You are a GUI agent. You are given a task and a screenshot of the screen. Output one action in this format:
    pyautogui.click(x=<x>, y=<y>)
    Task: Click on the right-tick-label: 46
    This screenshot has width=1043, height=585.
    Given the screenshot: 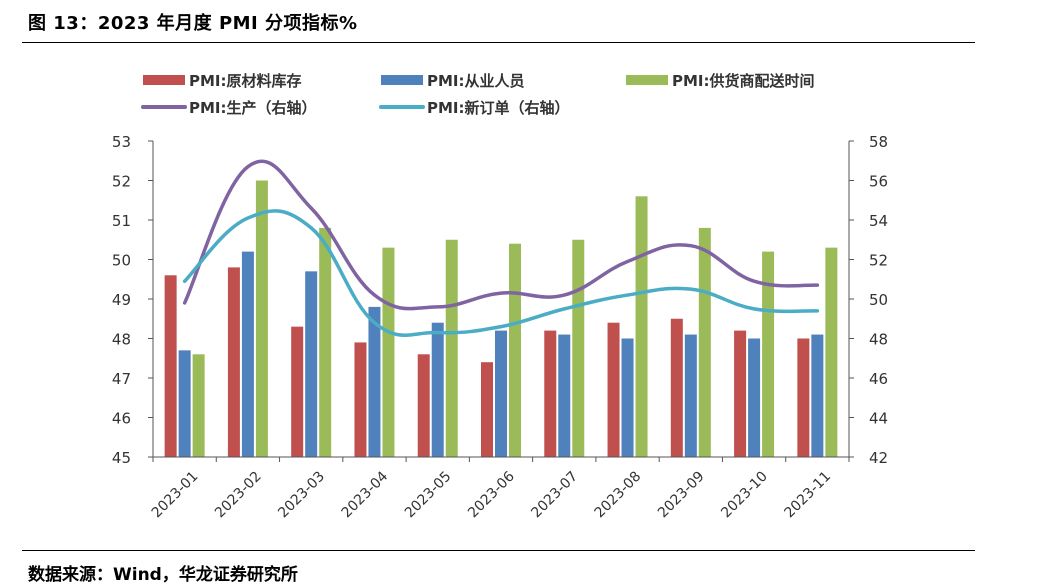 What is the action you would take?
    pyautogui.click(x=878, y=379)
    